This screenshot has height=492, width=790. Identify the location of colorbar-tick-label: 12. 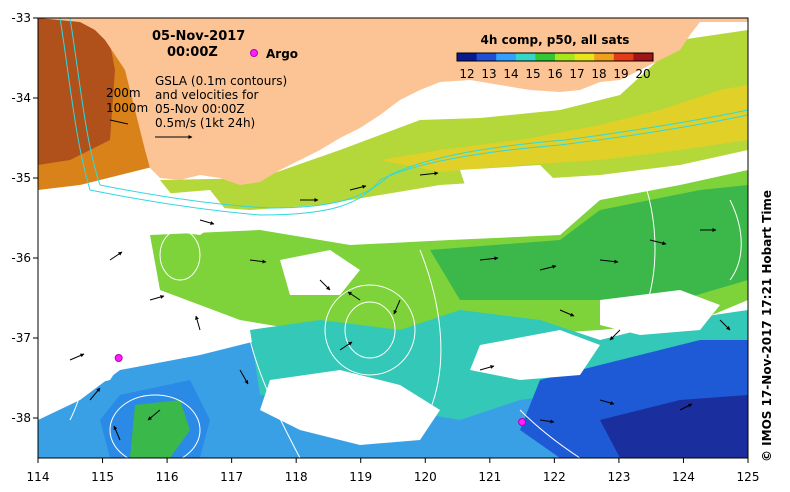
(466, 74).